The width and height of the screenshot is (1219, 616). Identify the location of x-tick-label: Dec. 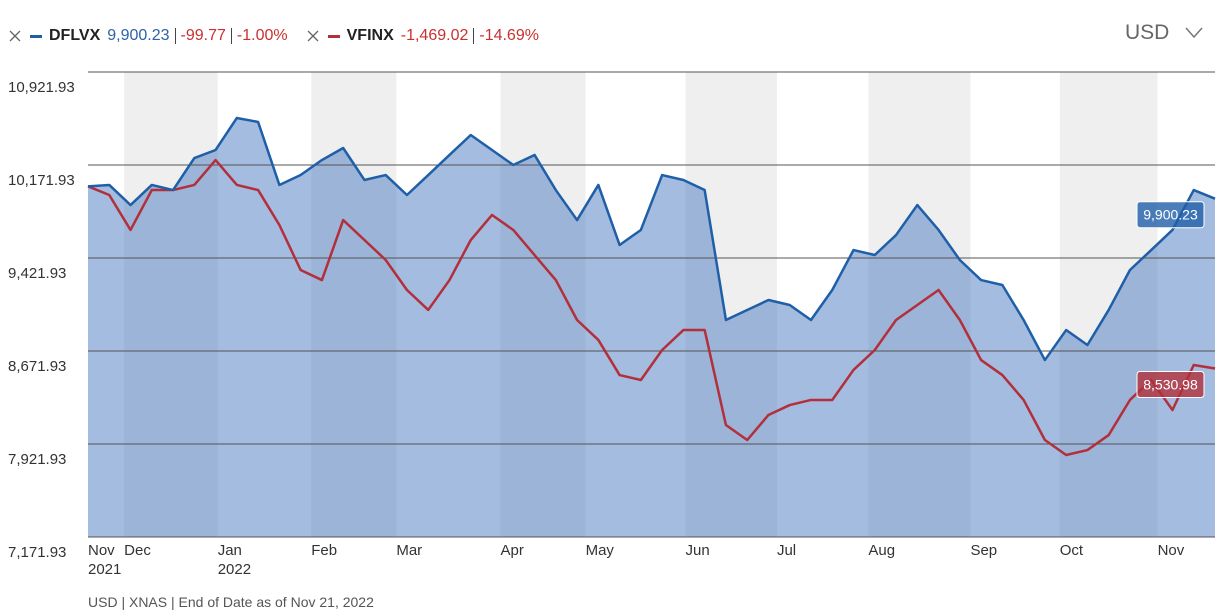
(137, 550).